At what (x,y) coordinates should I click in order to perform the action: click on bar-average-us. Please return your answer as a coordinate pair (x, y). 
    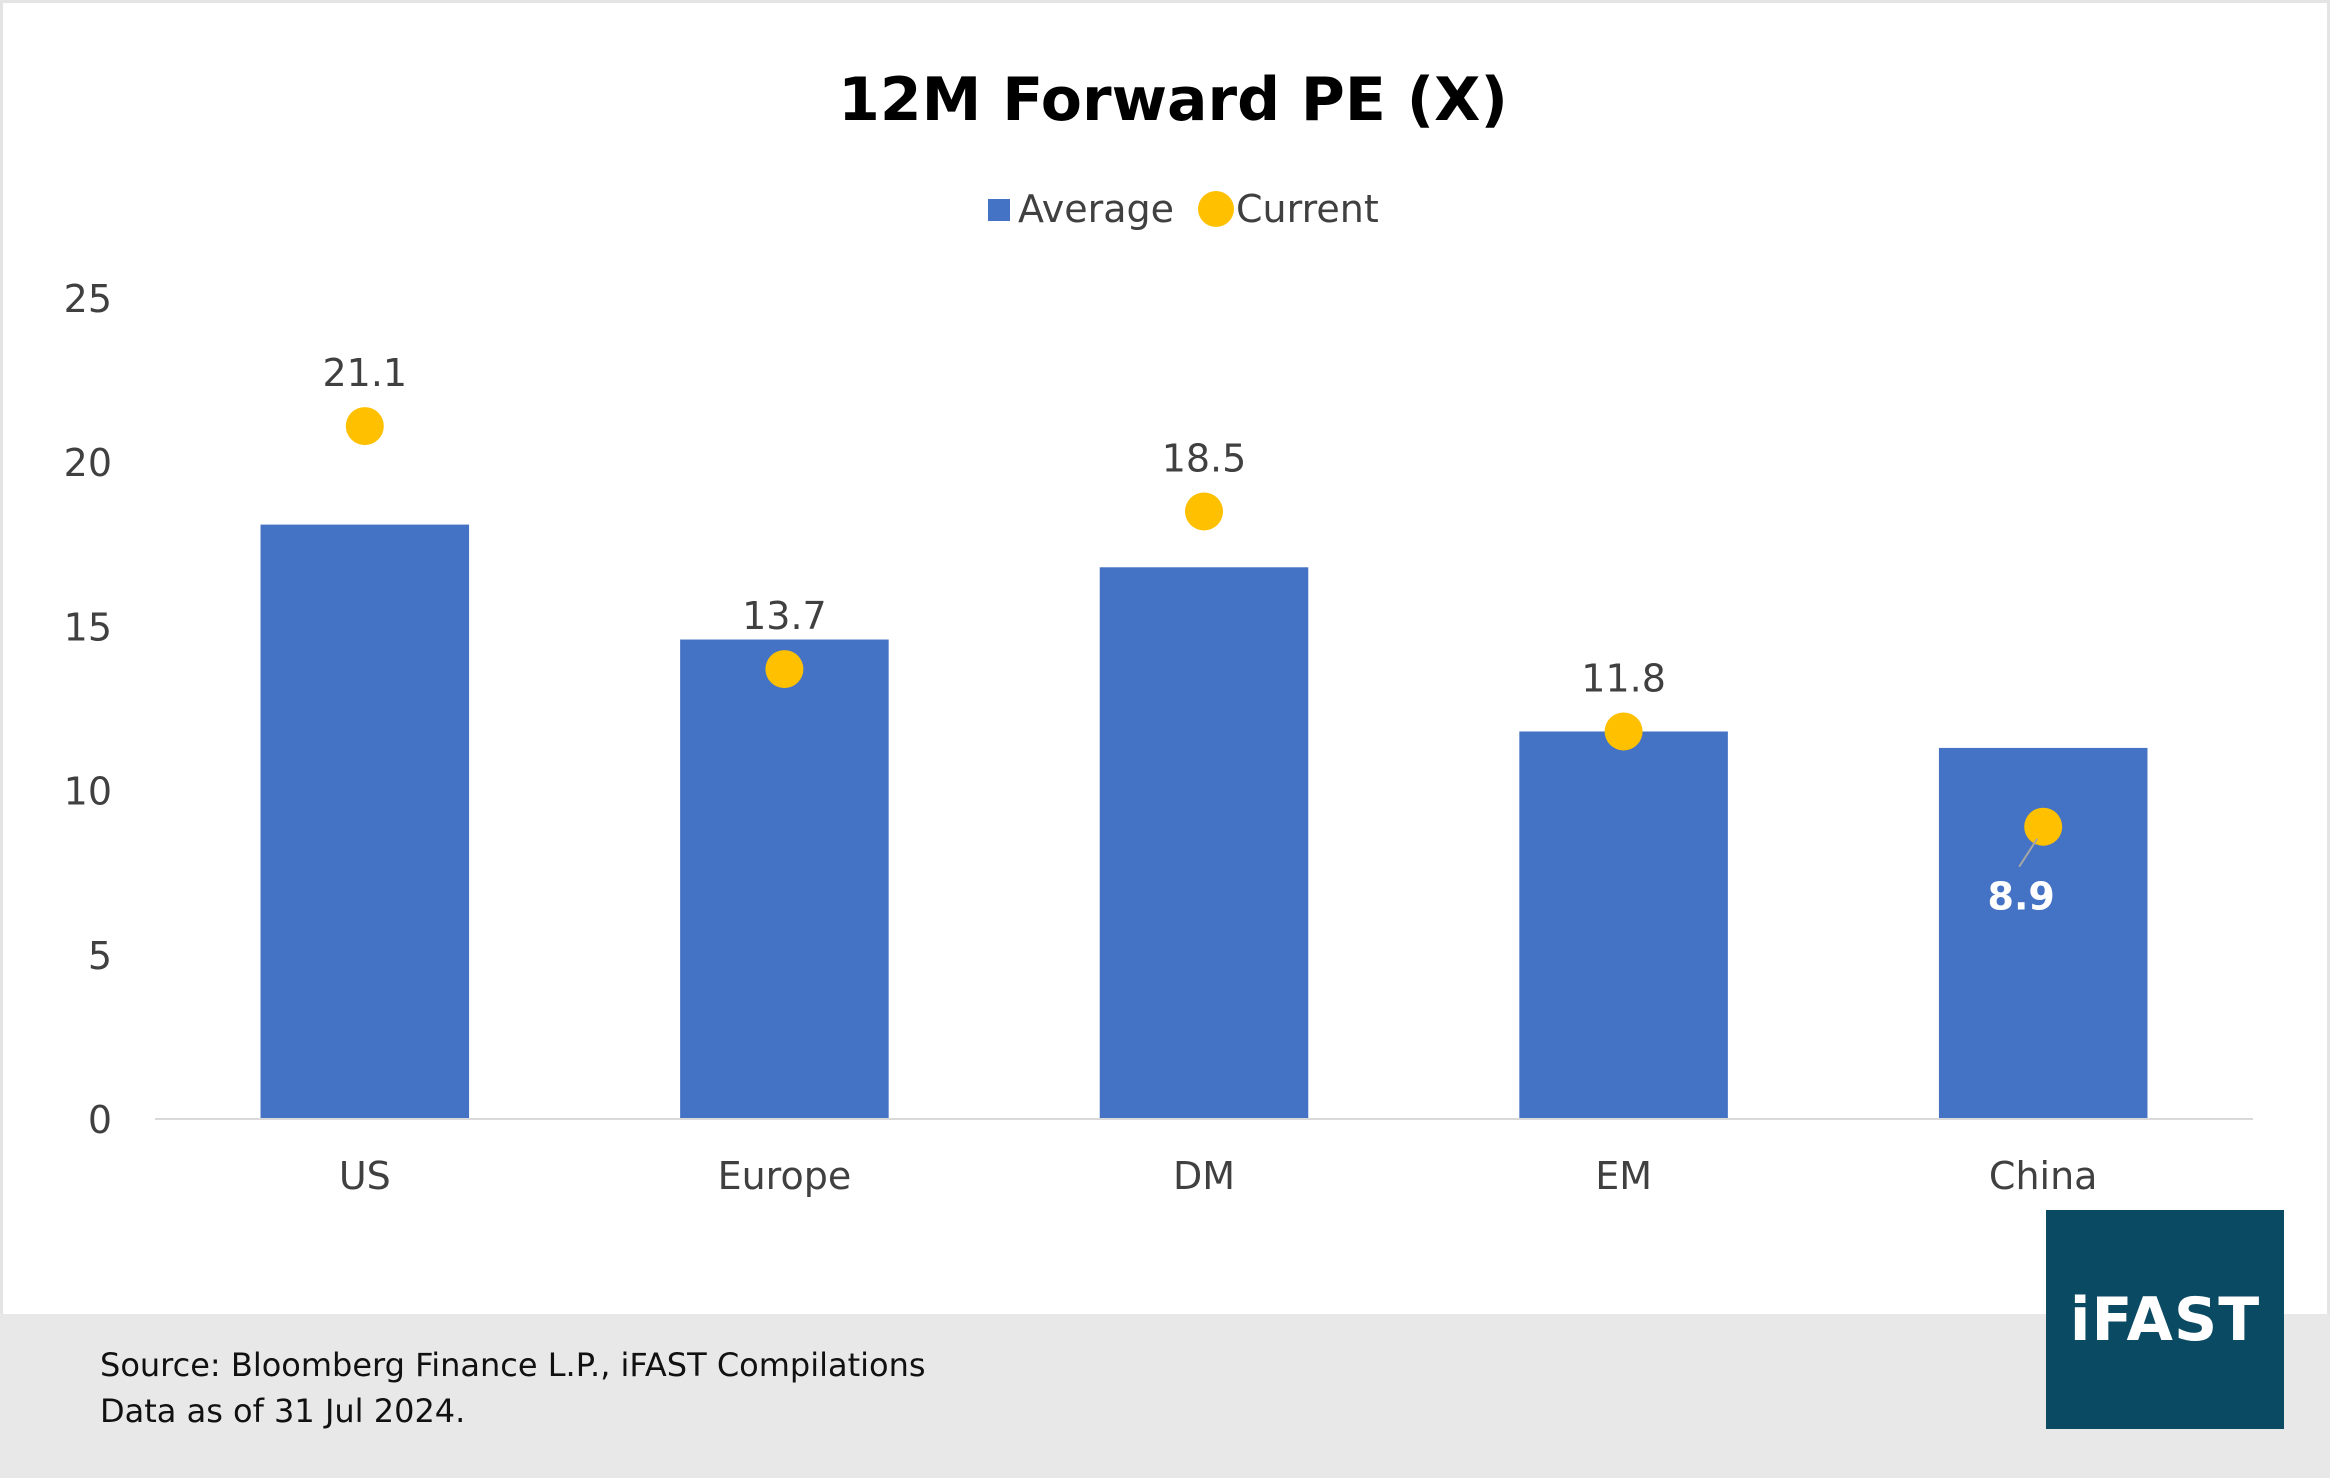
    Looking at the image, I should click on (365, 821).